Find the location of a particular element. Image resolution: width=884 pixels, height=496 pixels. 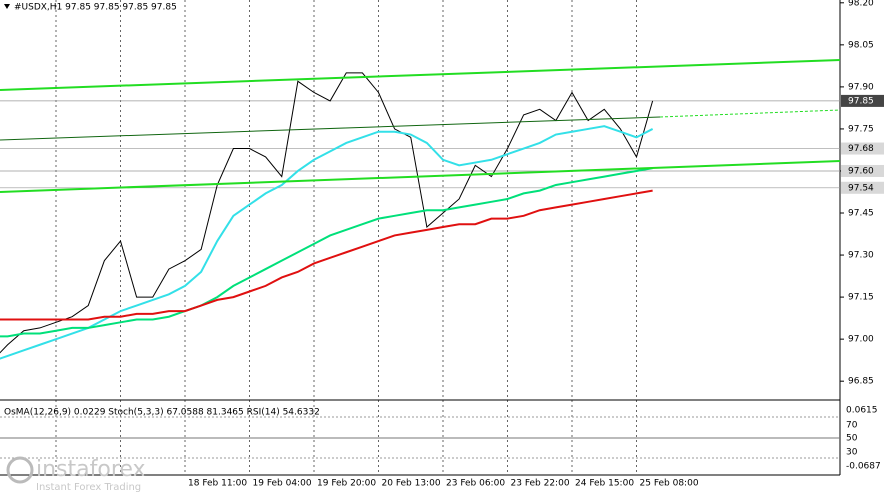

indicator-scale-label: 70 is located at coordinates (852, 426).